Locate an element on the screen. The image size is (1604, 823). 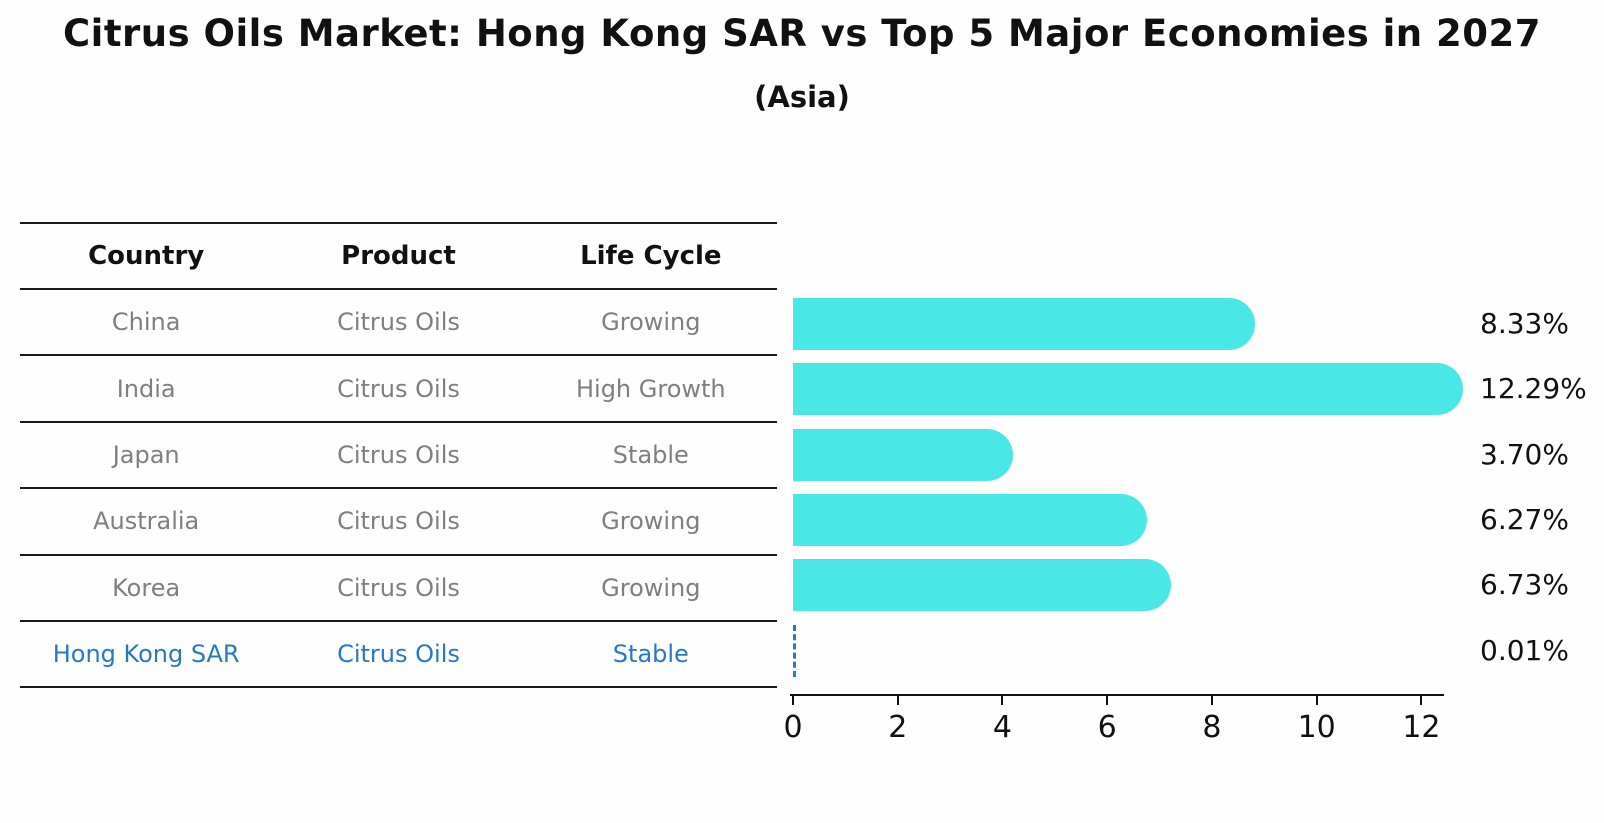
x-axis-line is located at coordinates (1117, 695).